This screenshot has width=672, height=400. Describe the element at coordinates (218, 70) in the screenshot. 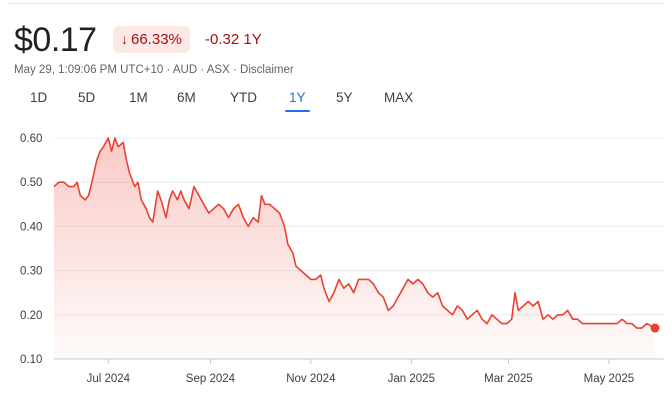

I see `exchange: ASX` at that location.